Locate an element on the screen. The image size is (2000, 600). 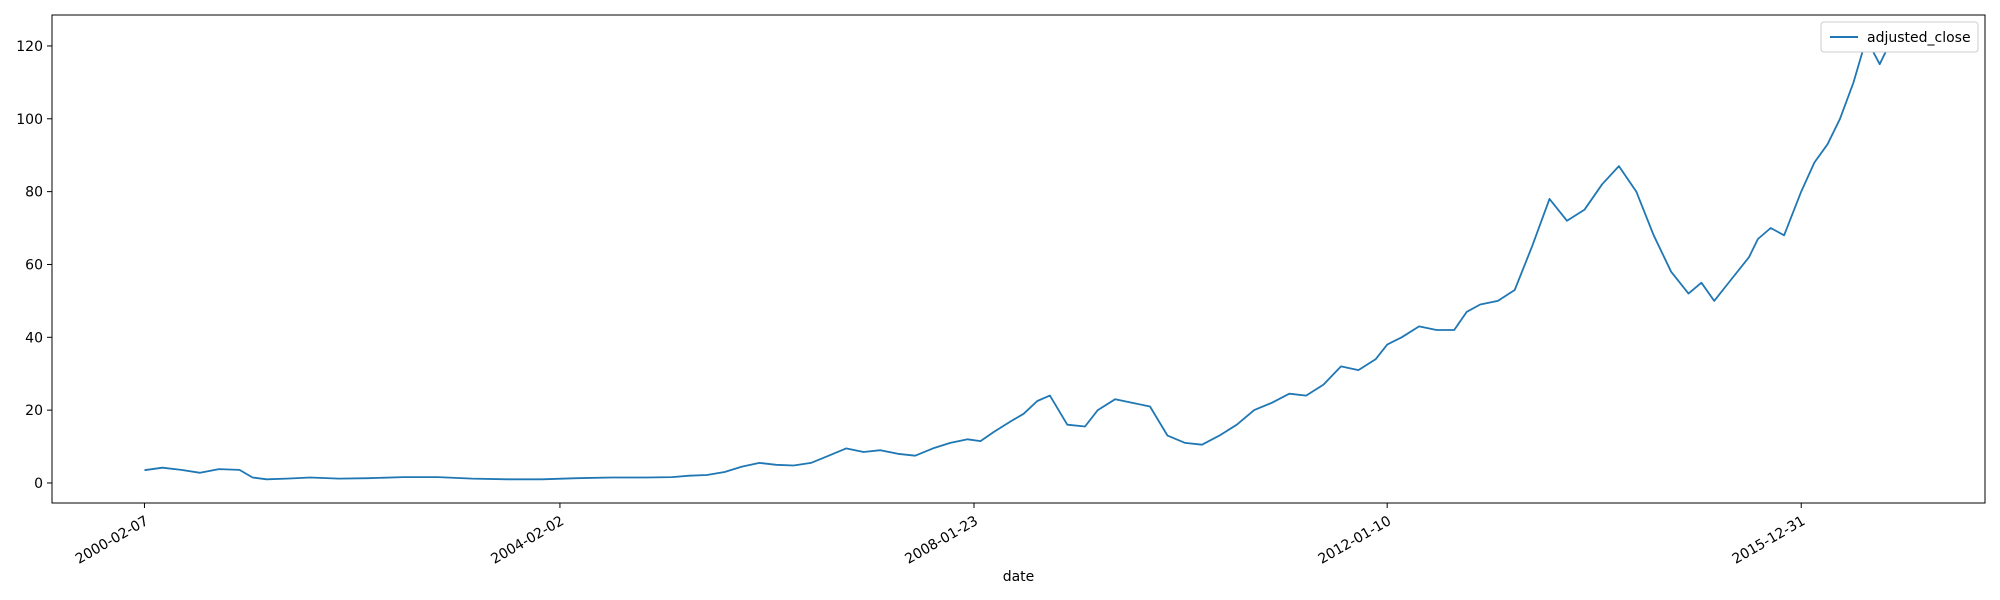
y-tick-label: 20 is located at coordinates (34, 411).